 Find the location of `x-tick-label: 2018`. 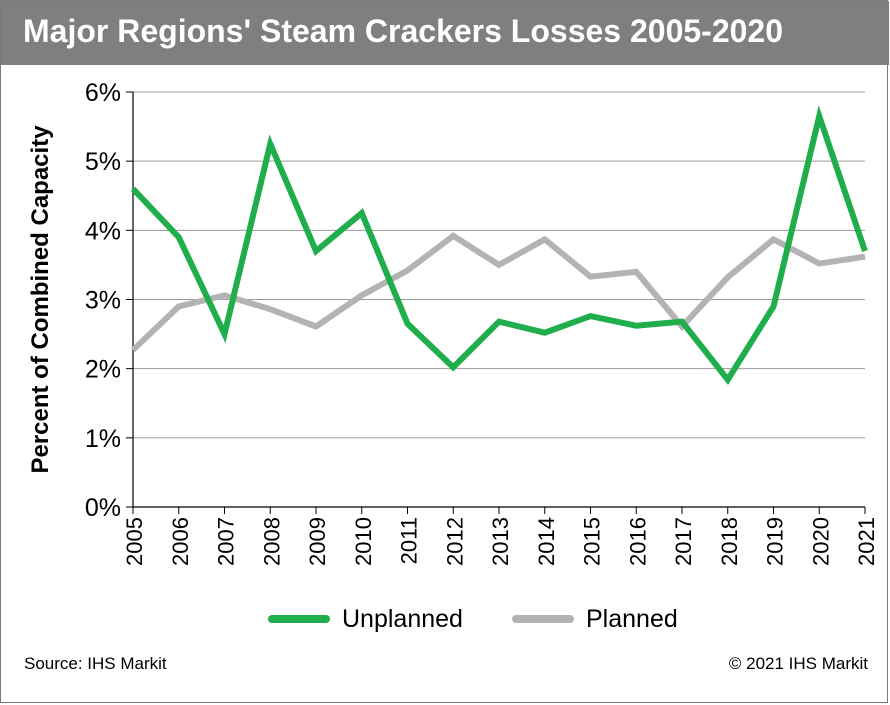

x-tick-label: 2018 is located at coordinates (729, 541).